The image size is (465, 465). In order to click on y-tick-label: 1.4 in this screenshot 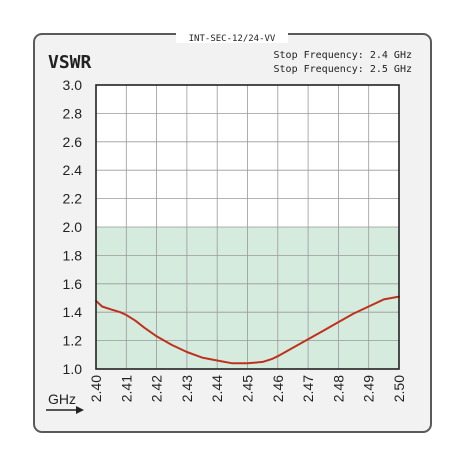, I will do `click(73, 312)`.